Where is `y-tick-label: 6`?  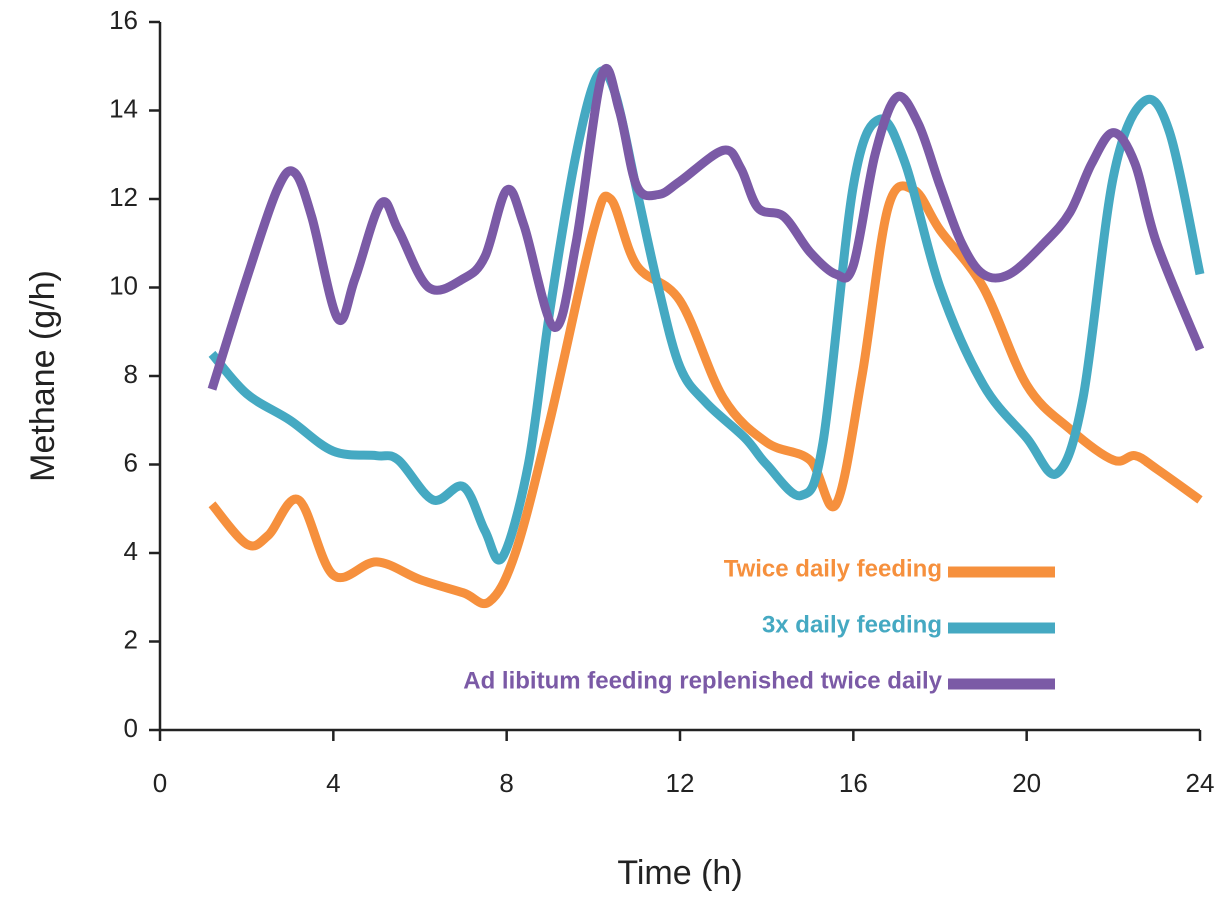
y-tick-label: 6 is located at coordinates (131, 462).